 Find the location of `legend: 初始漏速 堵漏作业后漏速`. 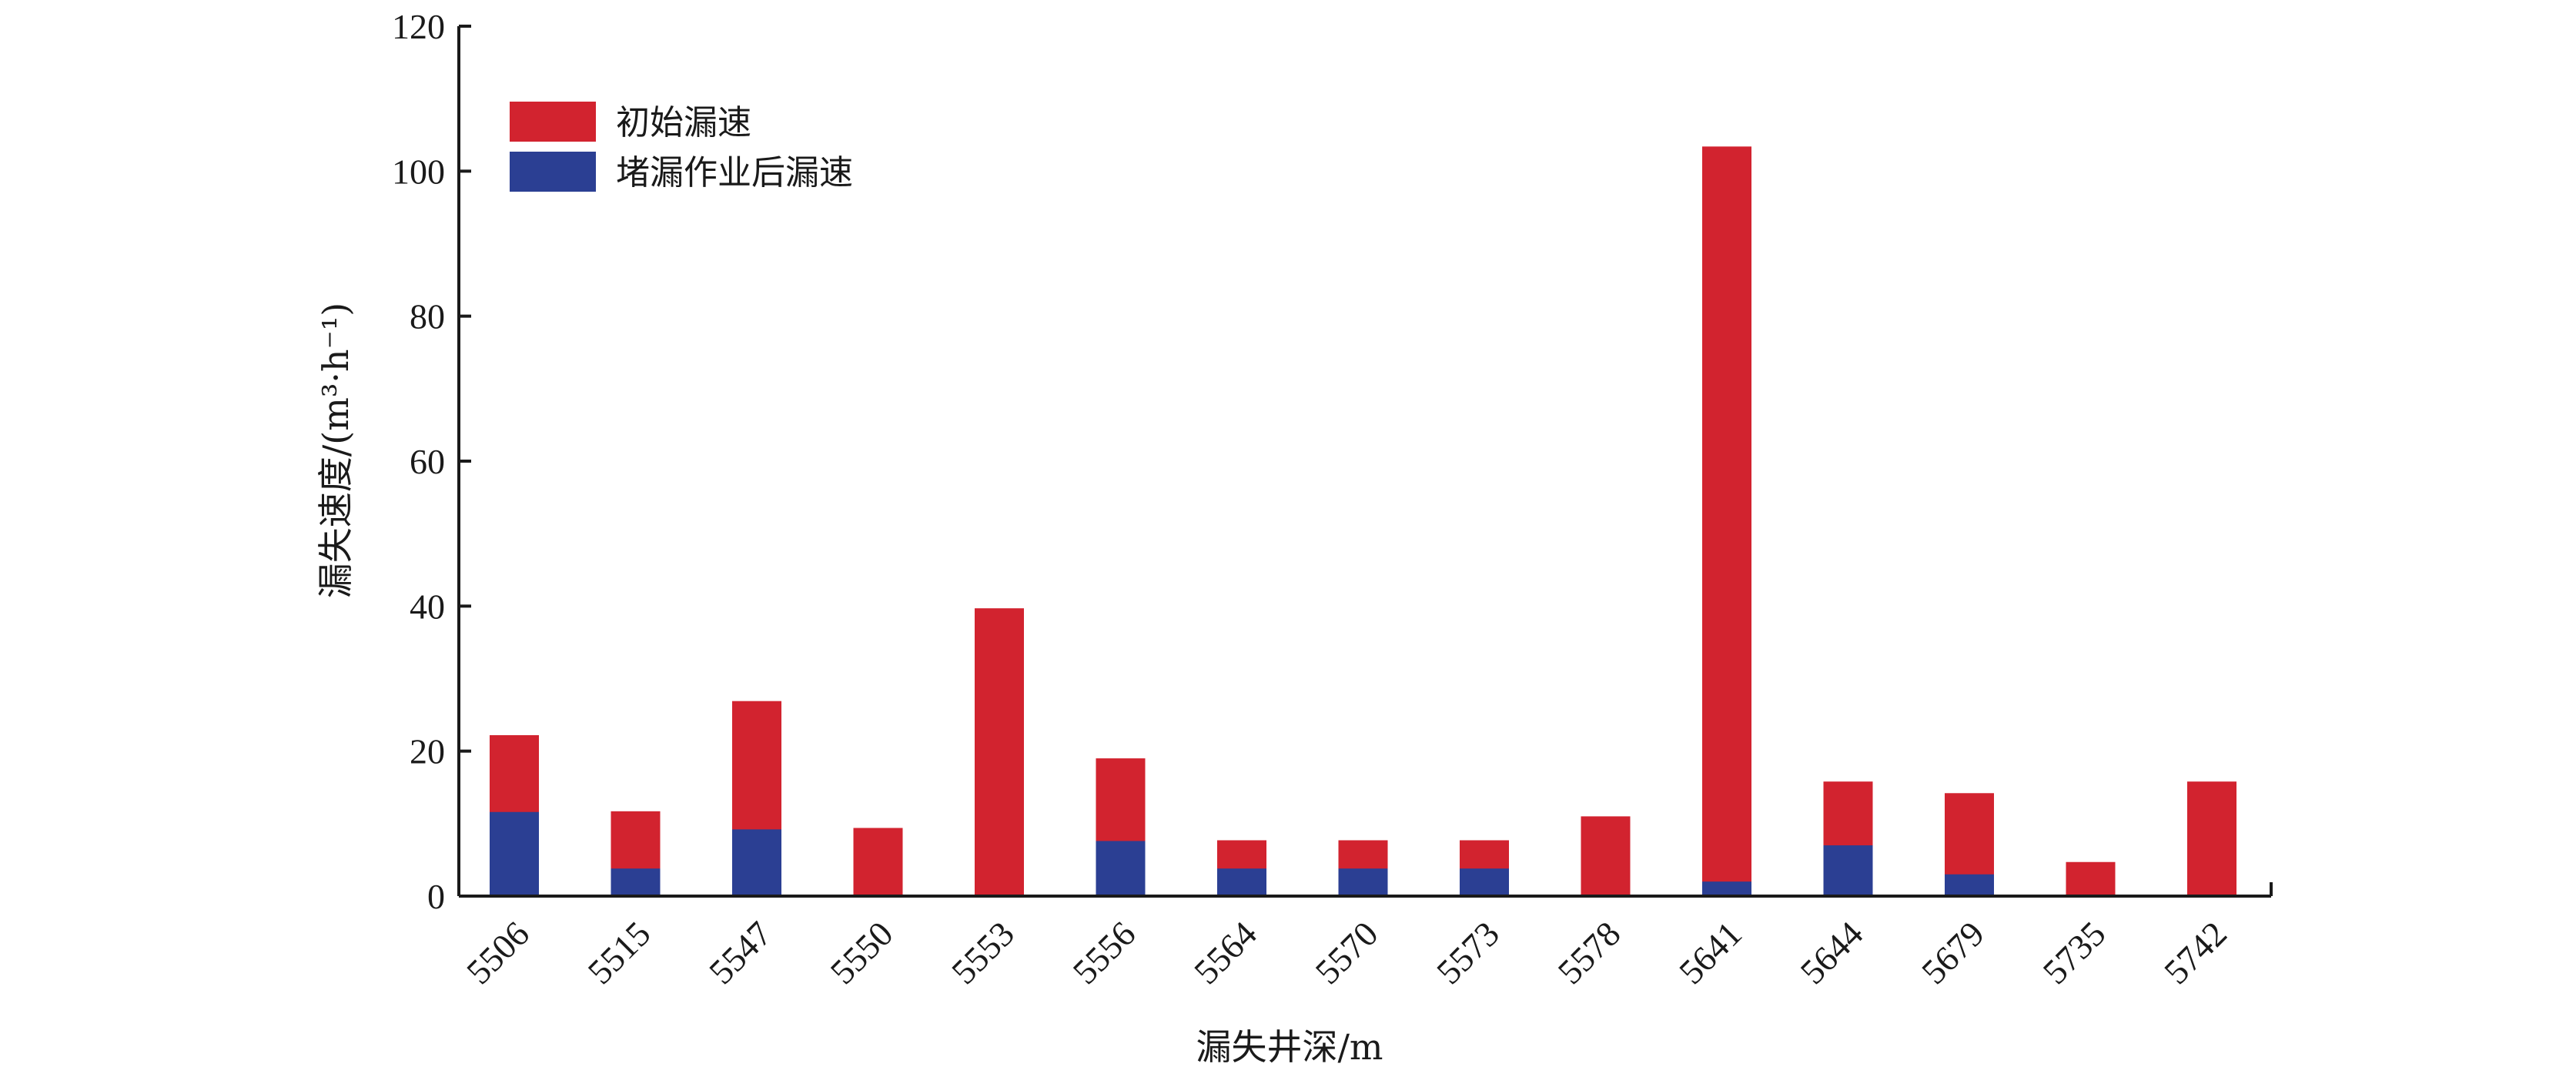

legend: 初始漏速 堵漏作业后漏速 is located at coordinates (682, 147).